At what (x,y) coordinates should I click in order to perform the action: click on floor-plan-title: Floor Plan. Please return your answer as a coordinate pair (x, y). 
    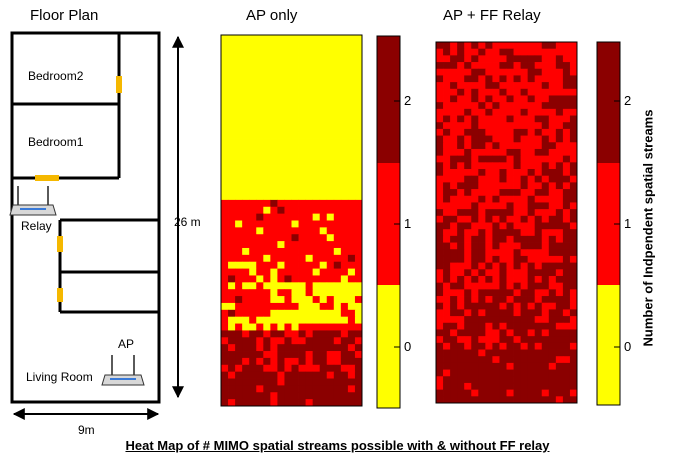
    Looking at the image, I should click on (64, 15).